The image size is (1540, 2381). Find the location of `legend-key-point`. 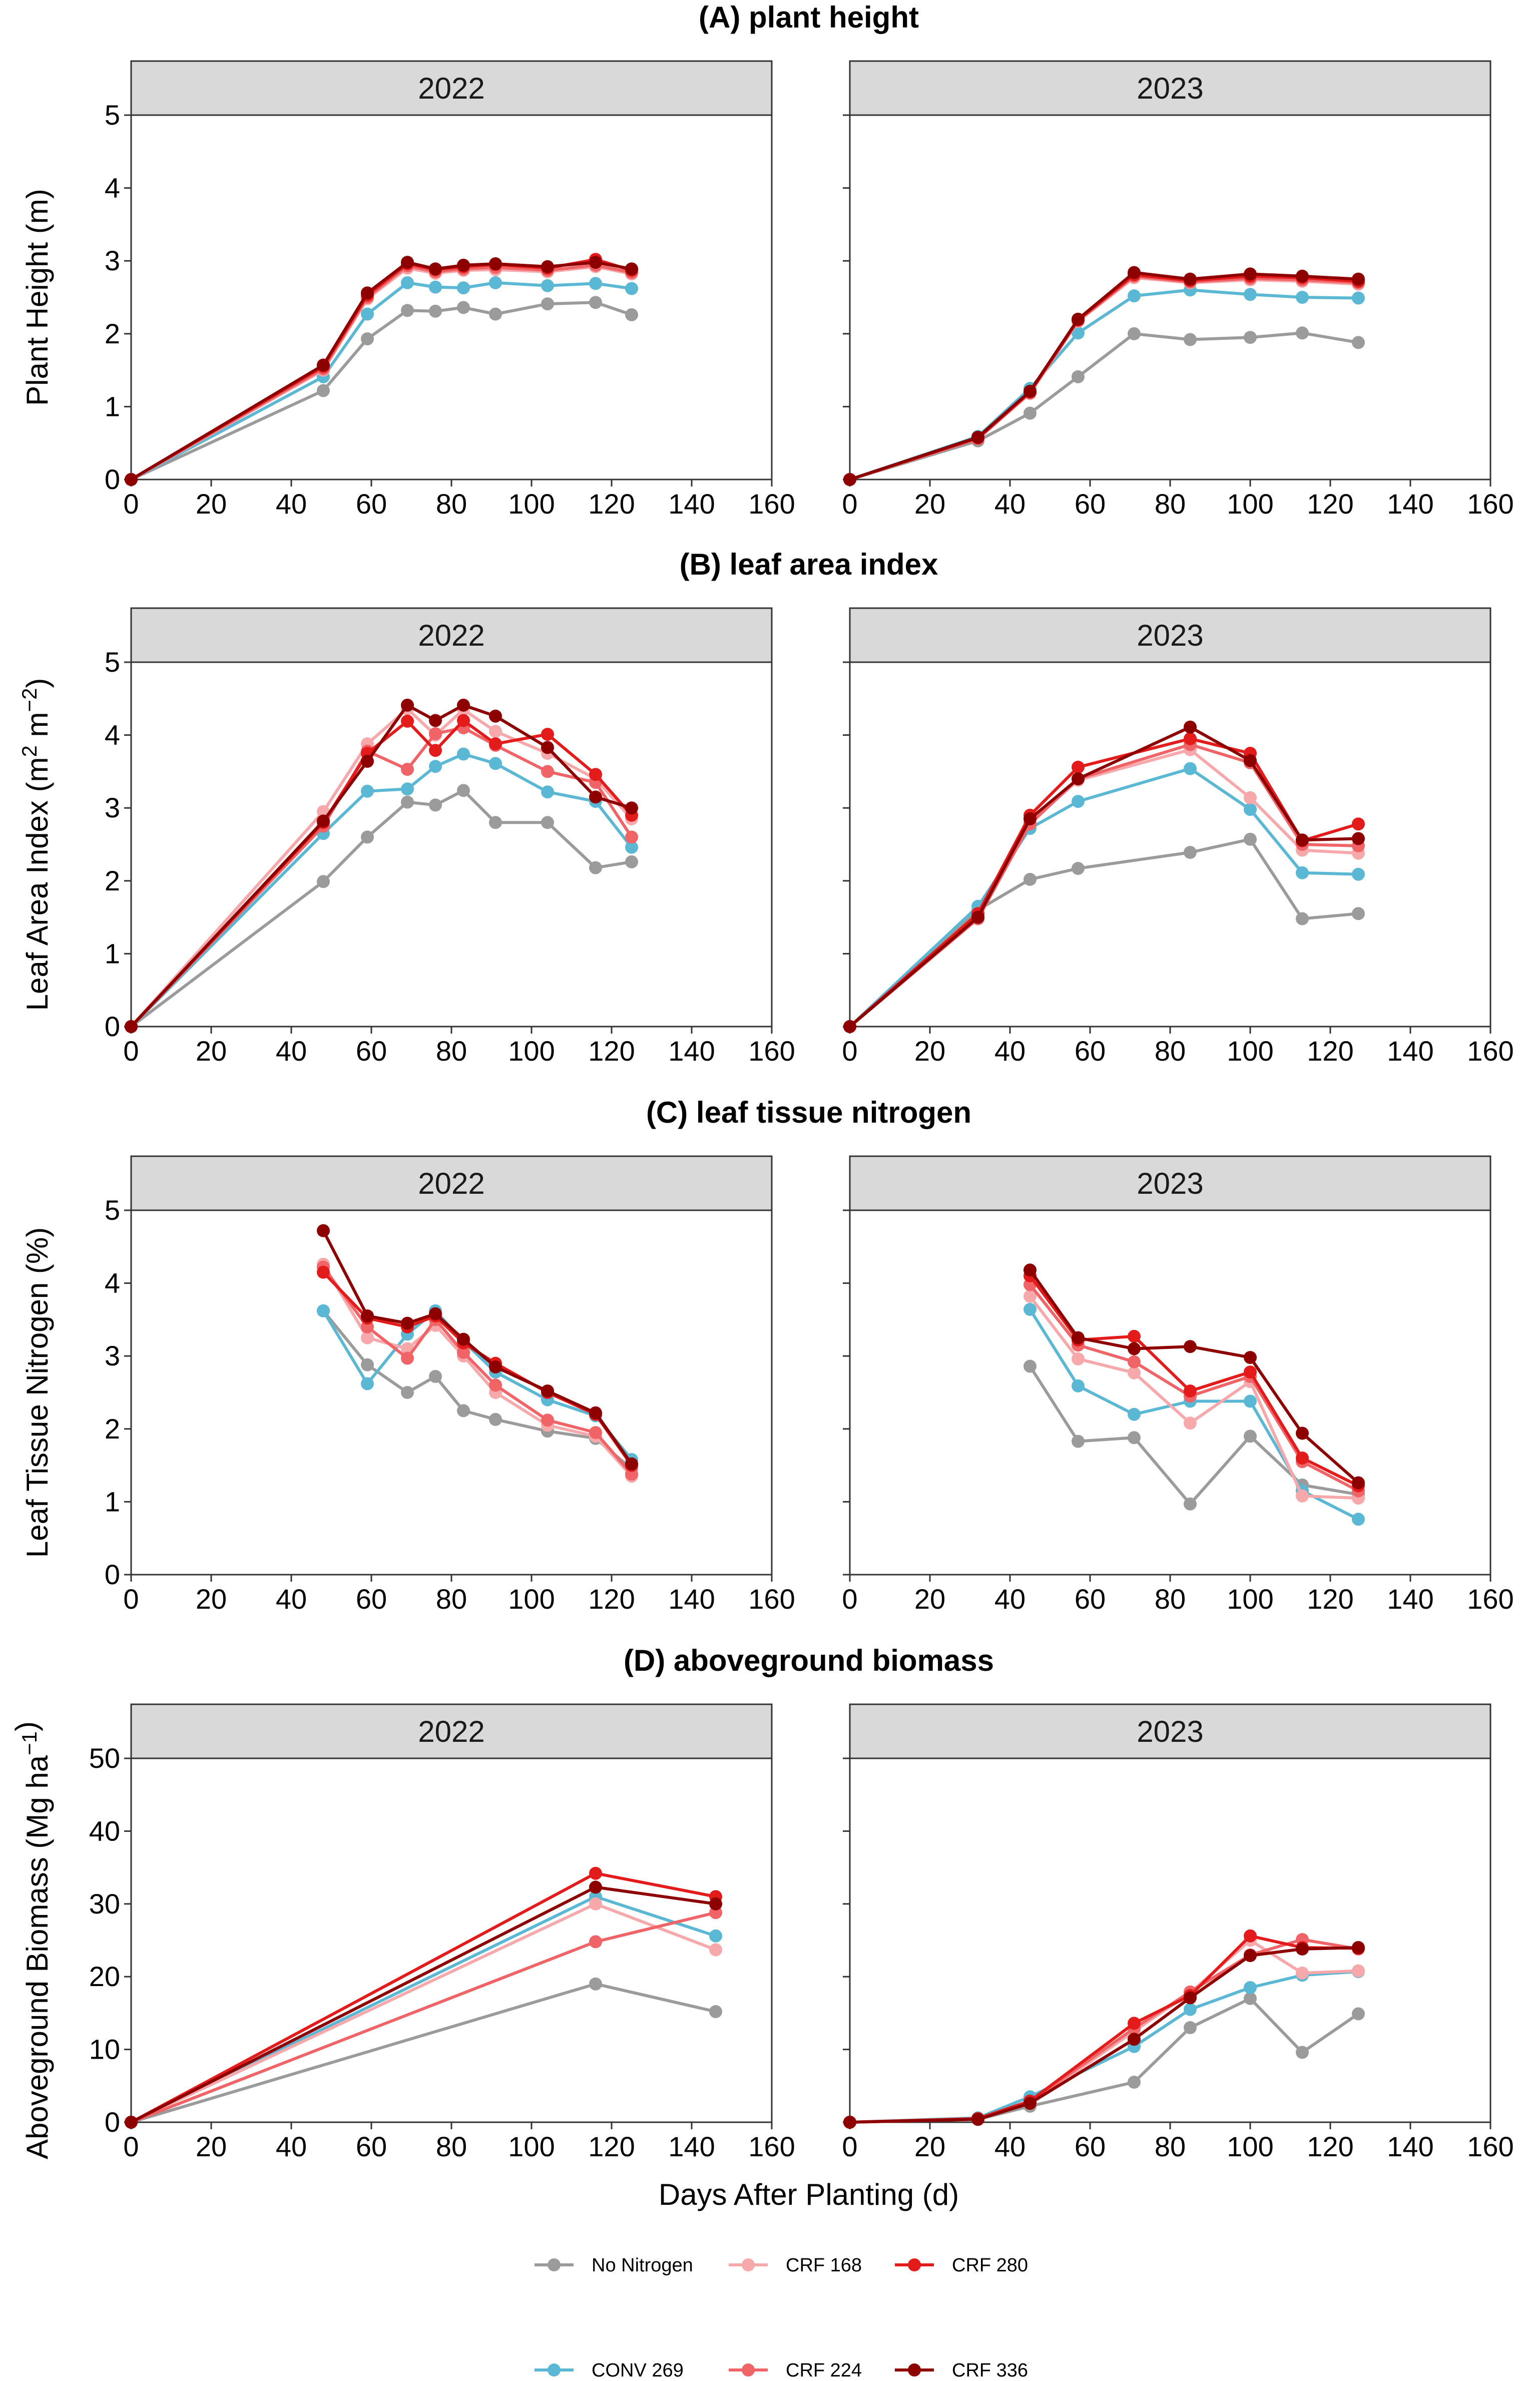

legend-key-point is located at coordinates (915, 2264).